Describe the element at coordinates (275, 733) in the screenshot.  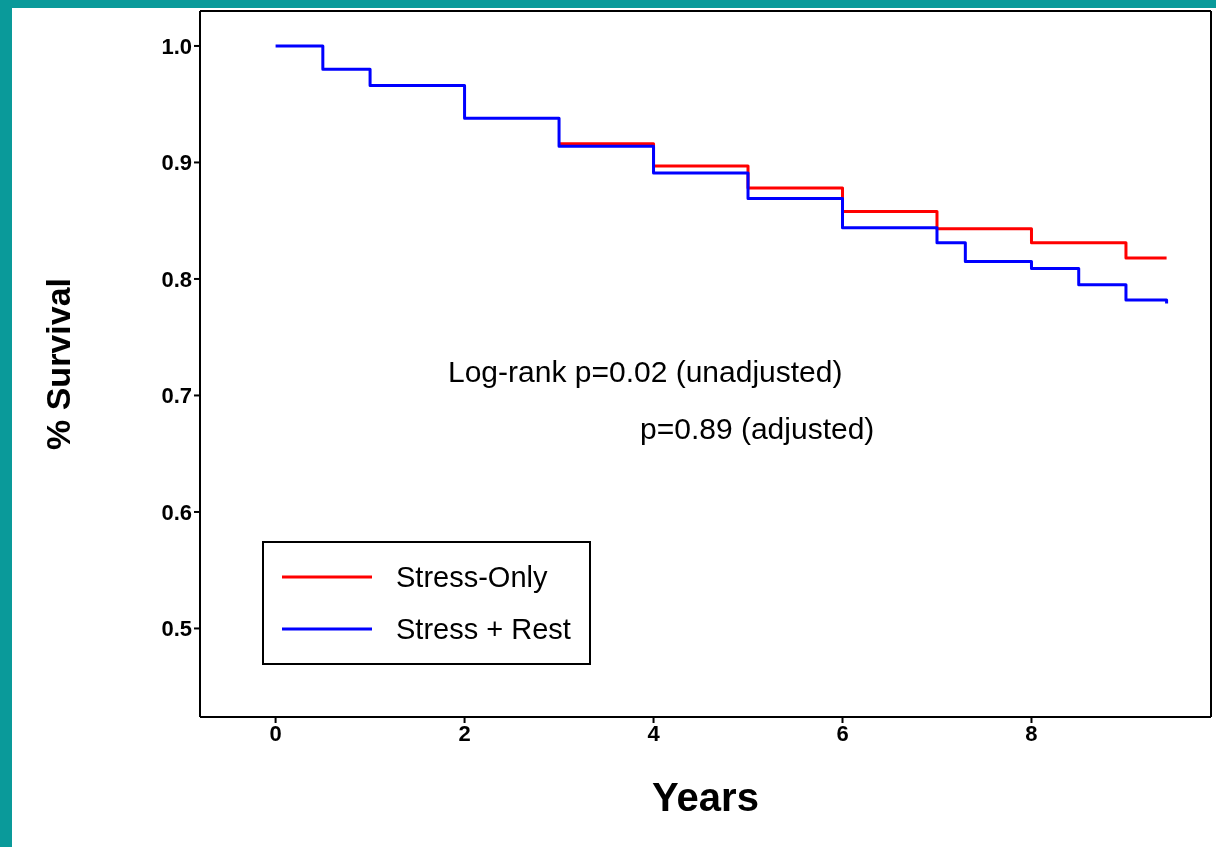
I see `x-tick-label: 0` at that location.